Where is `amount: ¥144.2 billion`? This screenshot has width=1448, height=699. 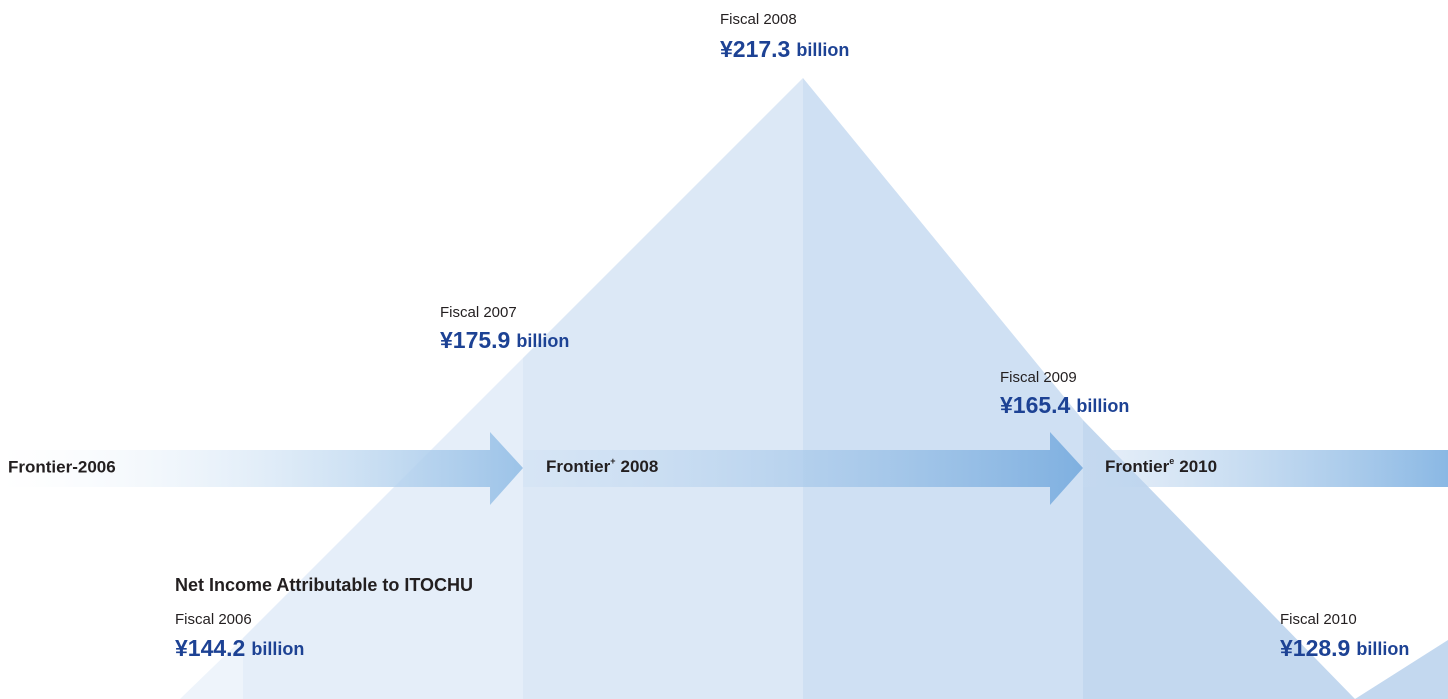
amount: ¥144.2 billion is located at coordinates (239, 648).